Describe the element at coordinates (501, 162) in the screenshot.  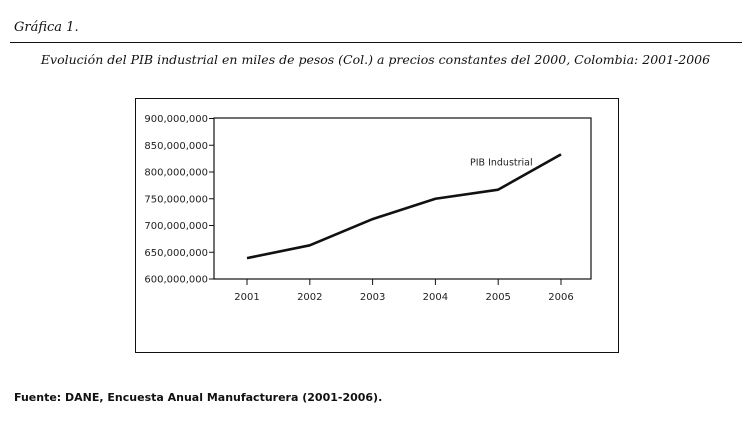
I see `series-label: PIB Industrial` at that location.